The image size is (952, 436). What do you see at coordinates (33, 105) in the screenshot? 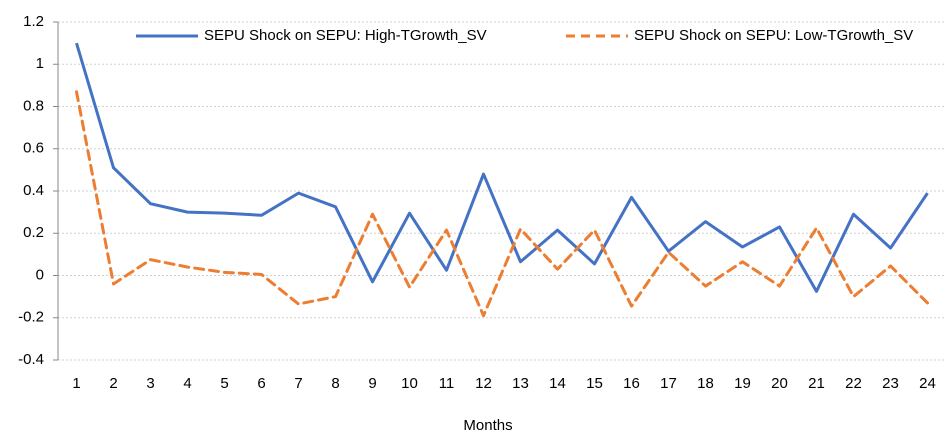
I see `y-tick-label: 0.8` at bounding box center [33, 105].